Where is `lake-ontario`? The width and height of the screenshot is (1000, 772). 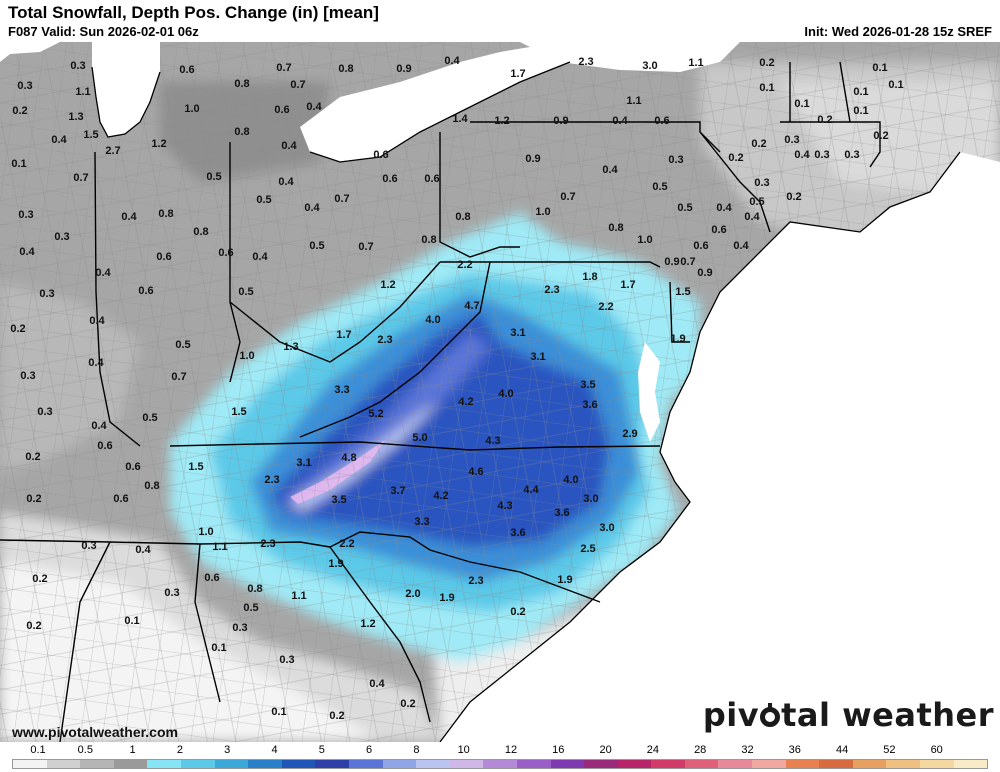
lake-ontario is located at coordinates (630, 57).